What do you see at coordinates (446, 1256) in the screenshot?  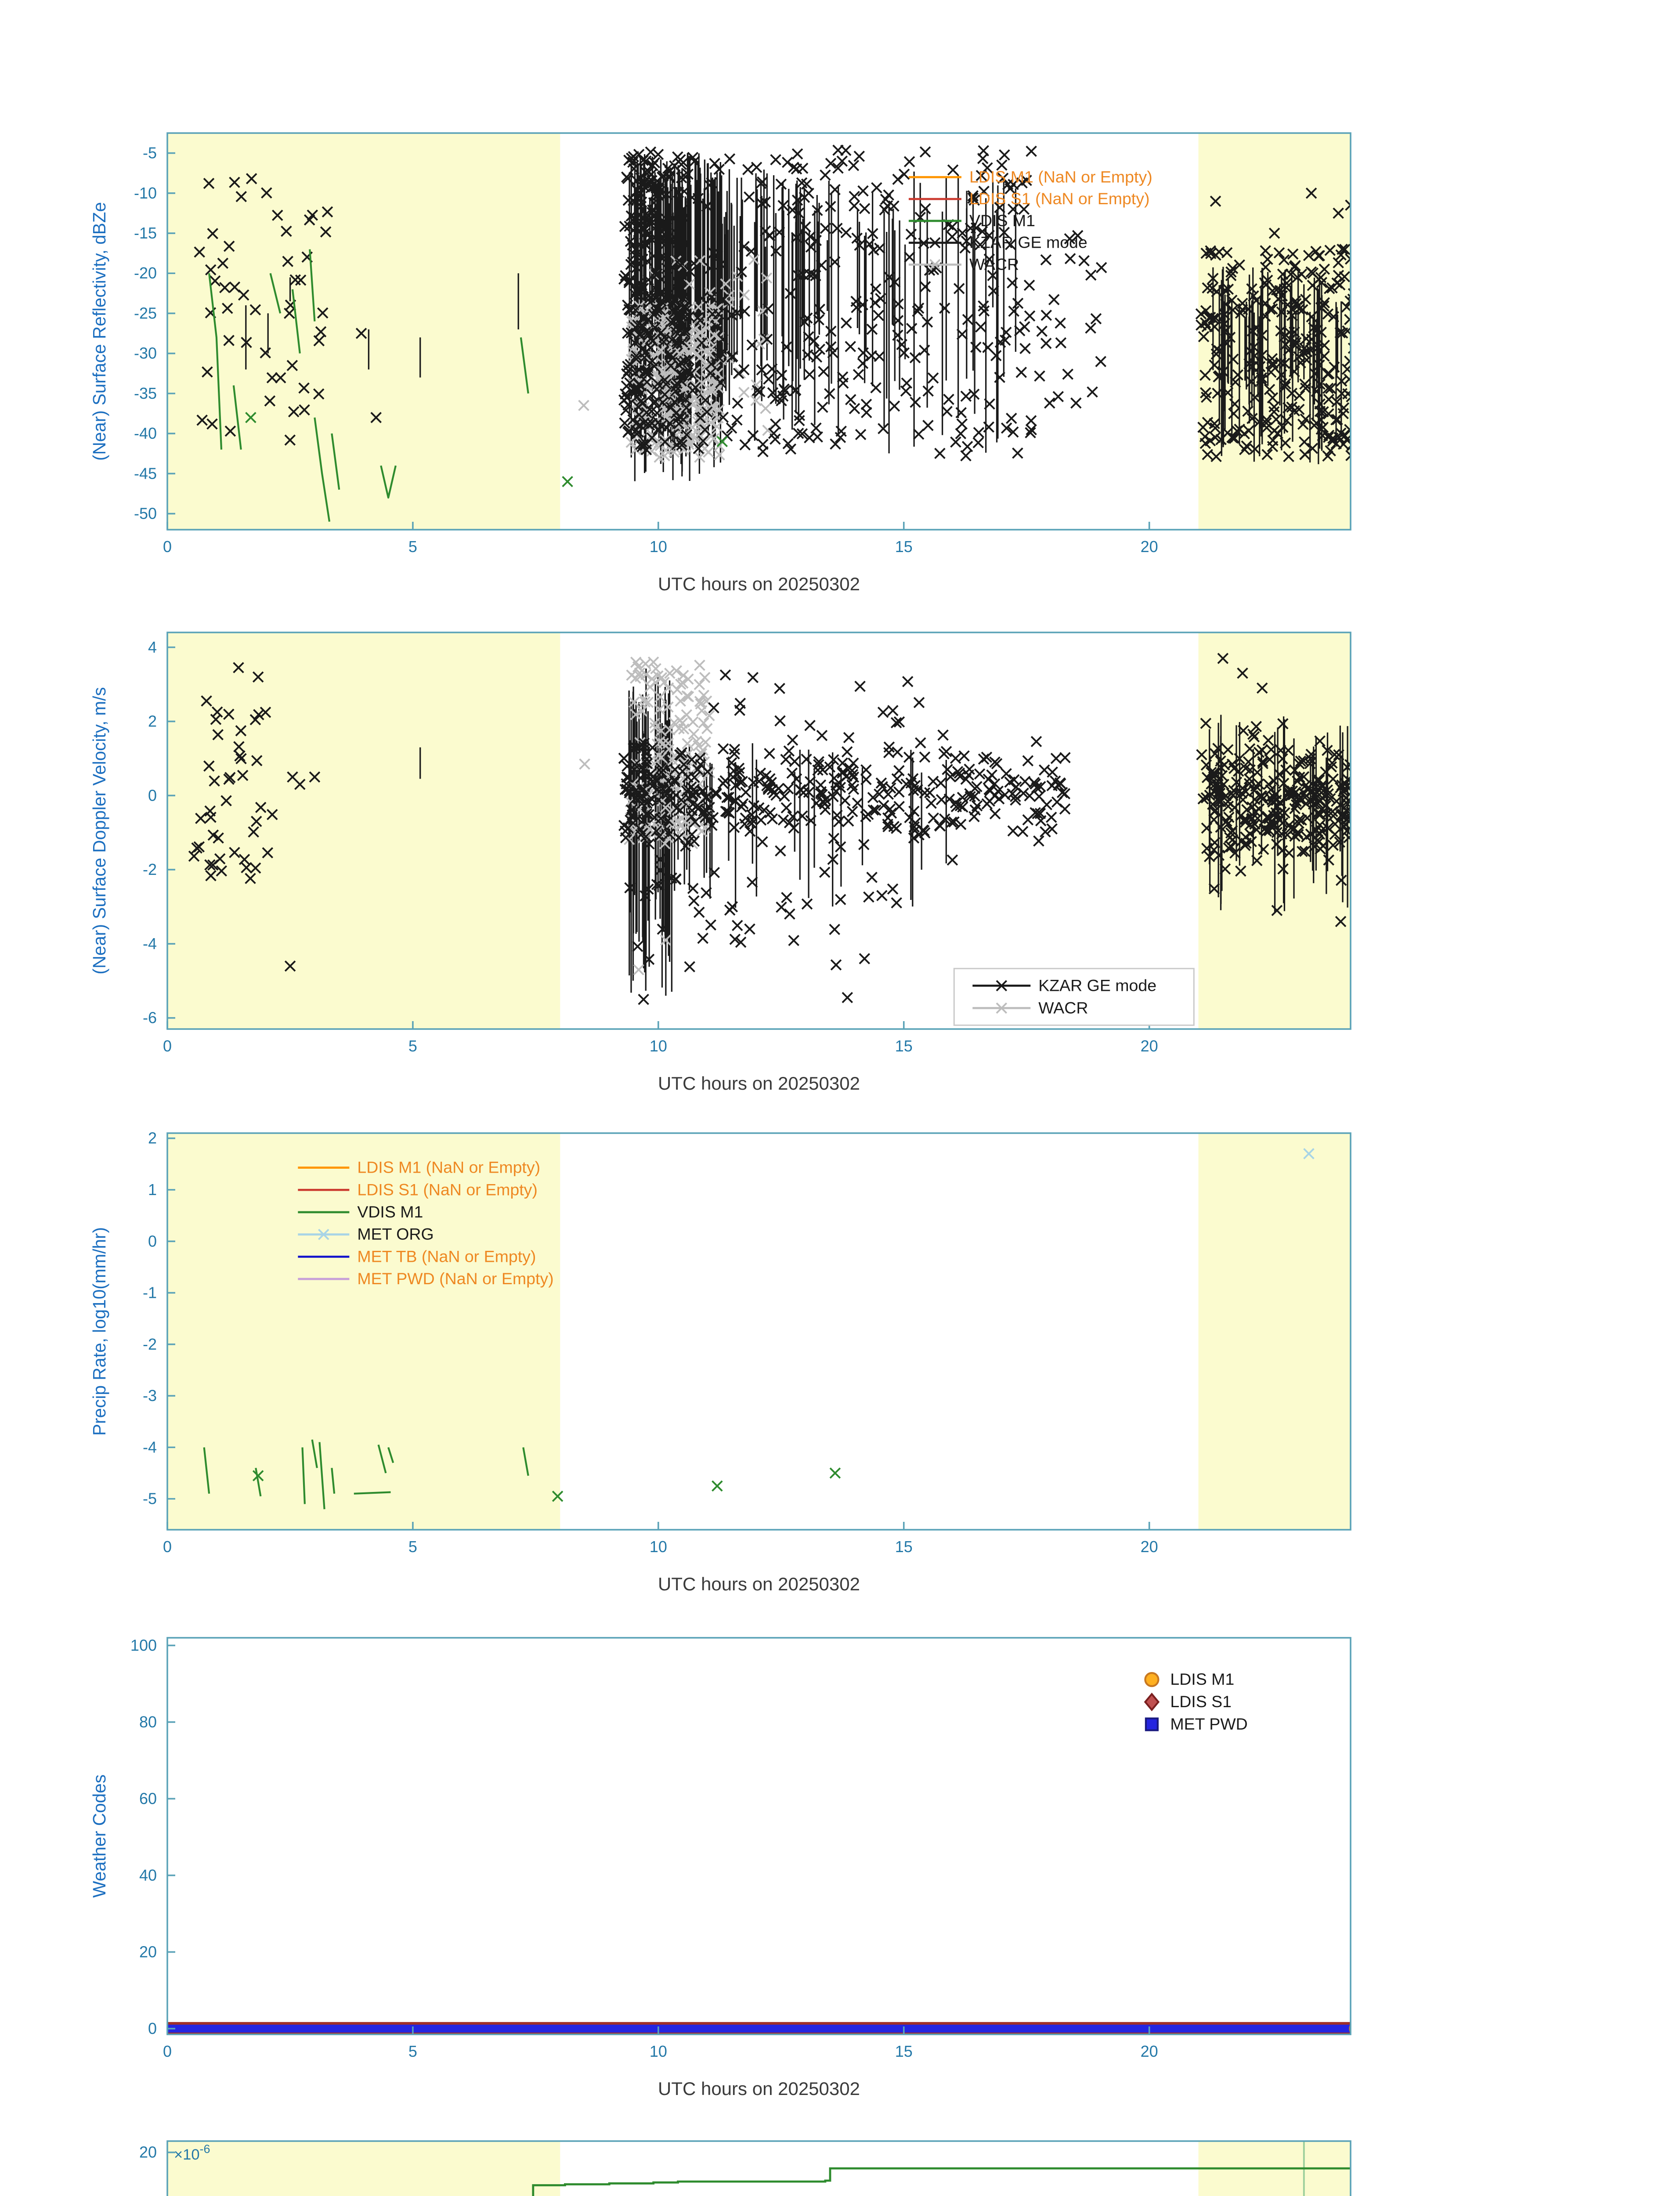 I see `legend-label: MET TB (NaN or Empty)` at bounding box center [446, 1256].